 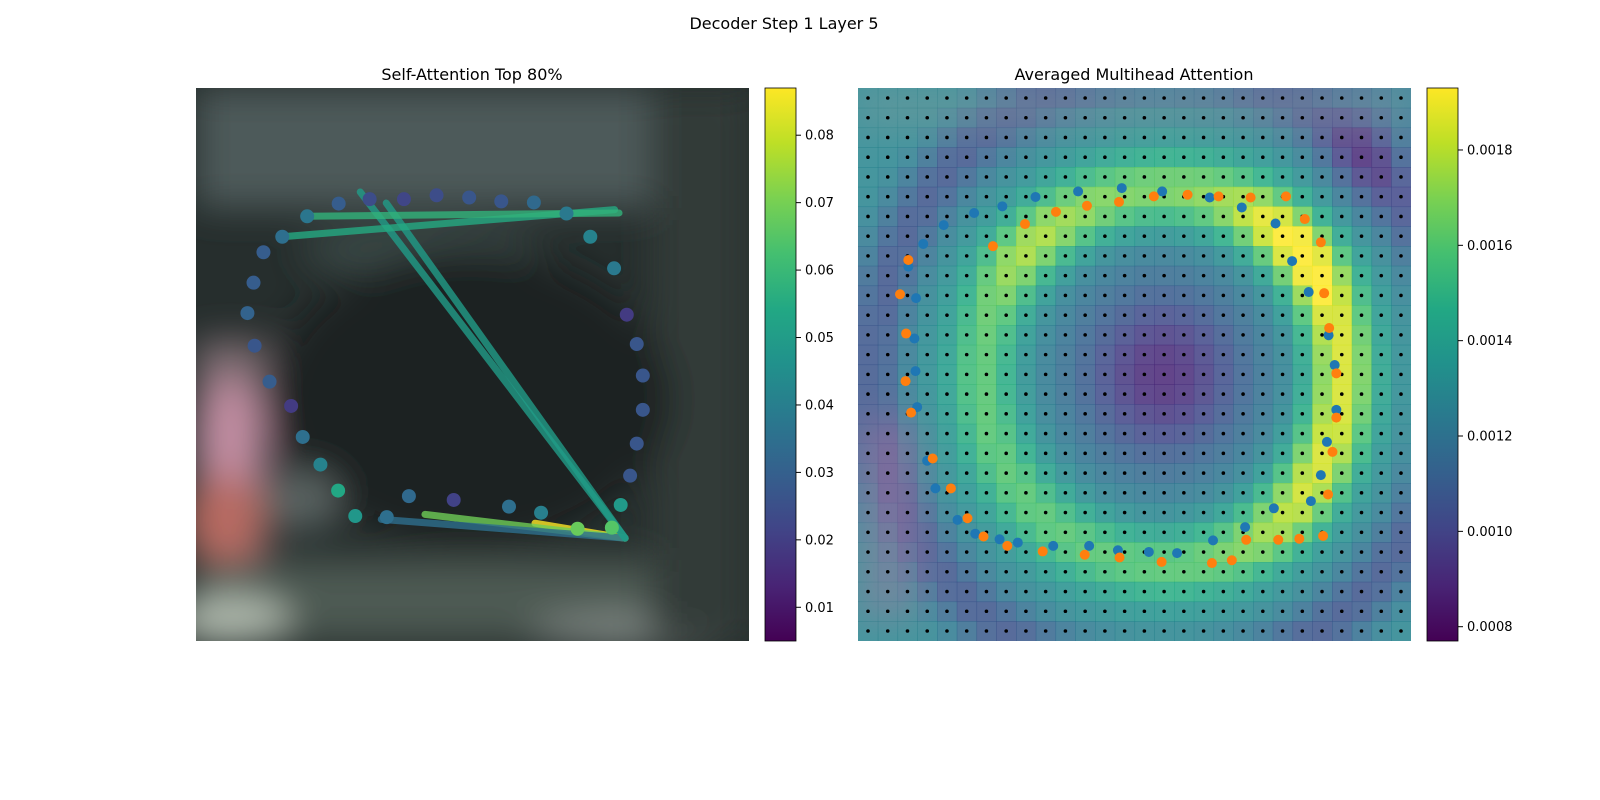 What do you see at coordinates (1442, 364) in the screenshot?
I see `colorbar2-gradient` at bounding box center [1442, 364].